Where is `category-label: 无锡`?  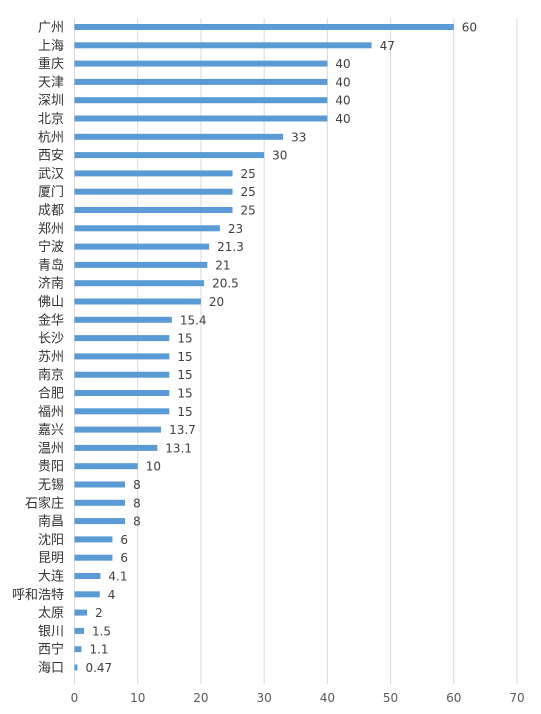
category-label: 无锡 is located at coordinates (51, 485).